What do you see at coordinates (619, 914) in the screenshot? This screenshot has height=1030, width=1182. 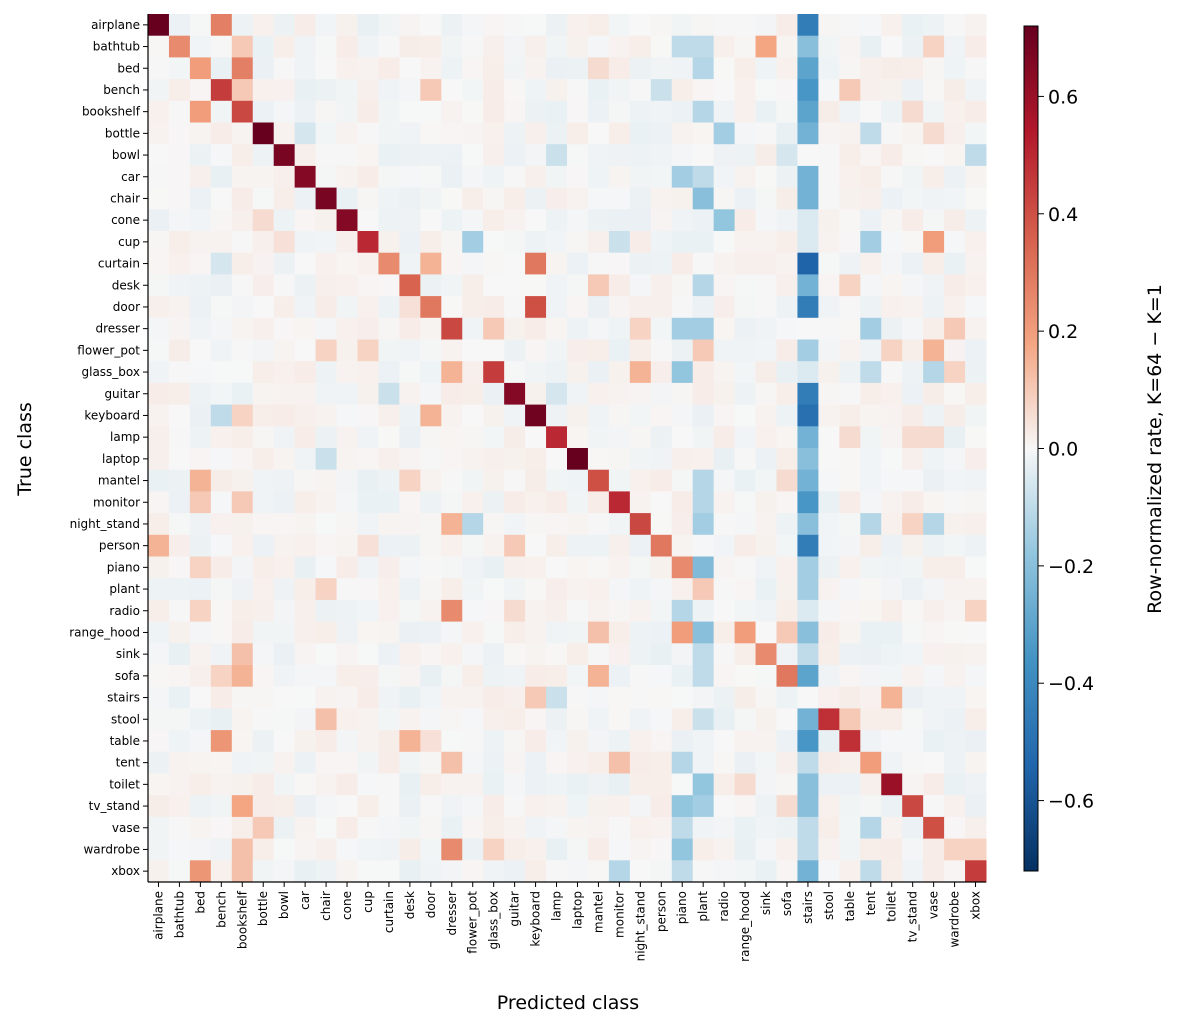 I see `x-tick-label: monitor` at bounding box center [619, 914].